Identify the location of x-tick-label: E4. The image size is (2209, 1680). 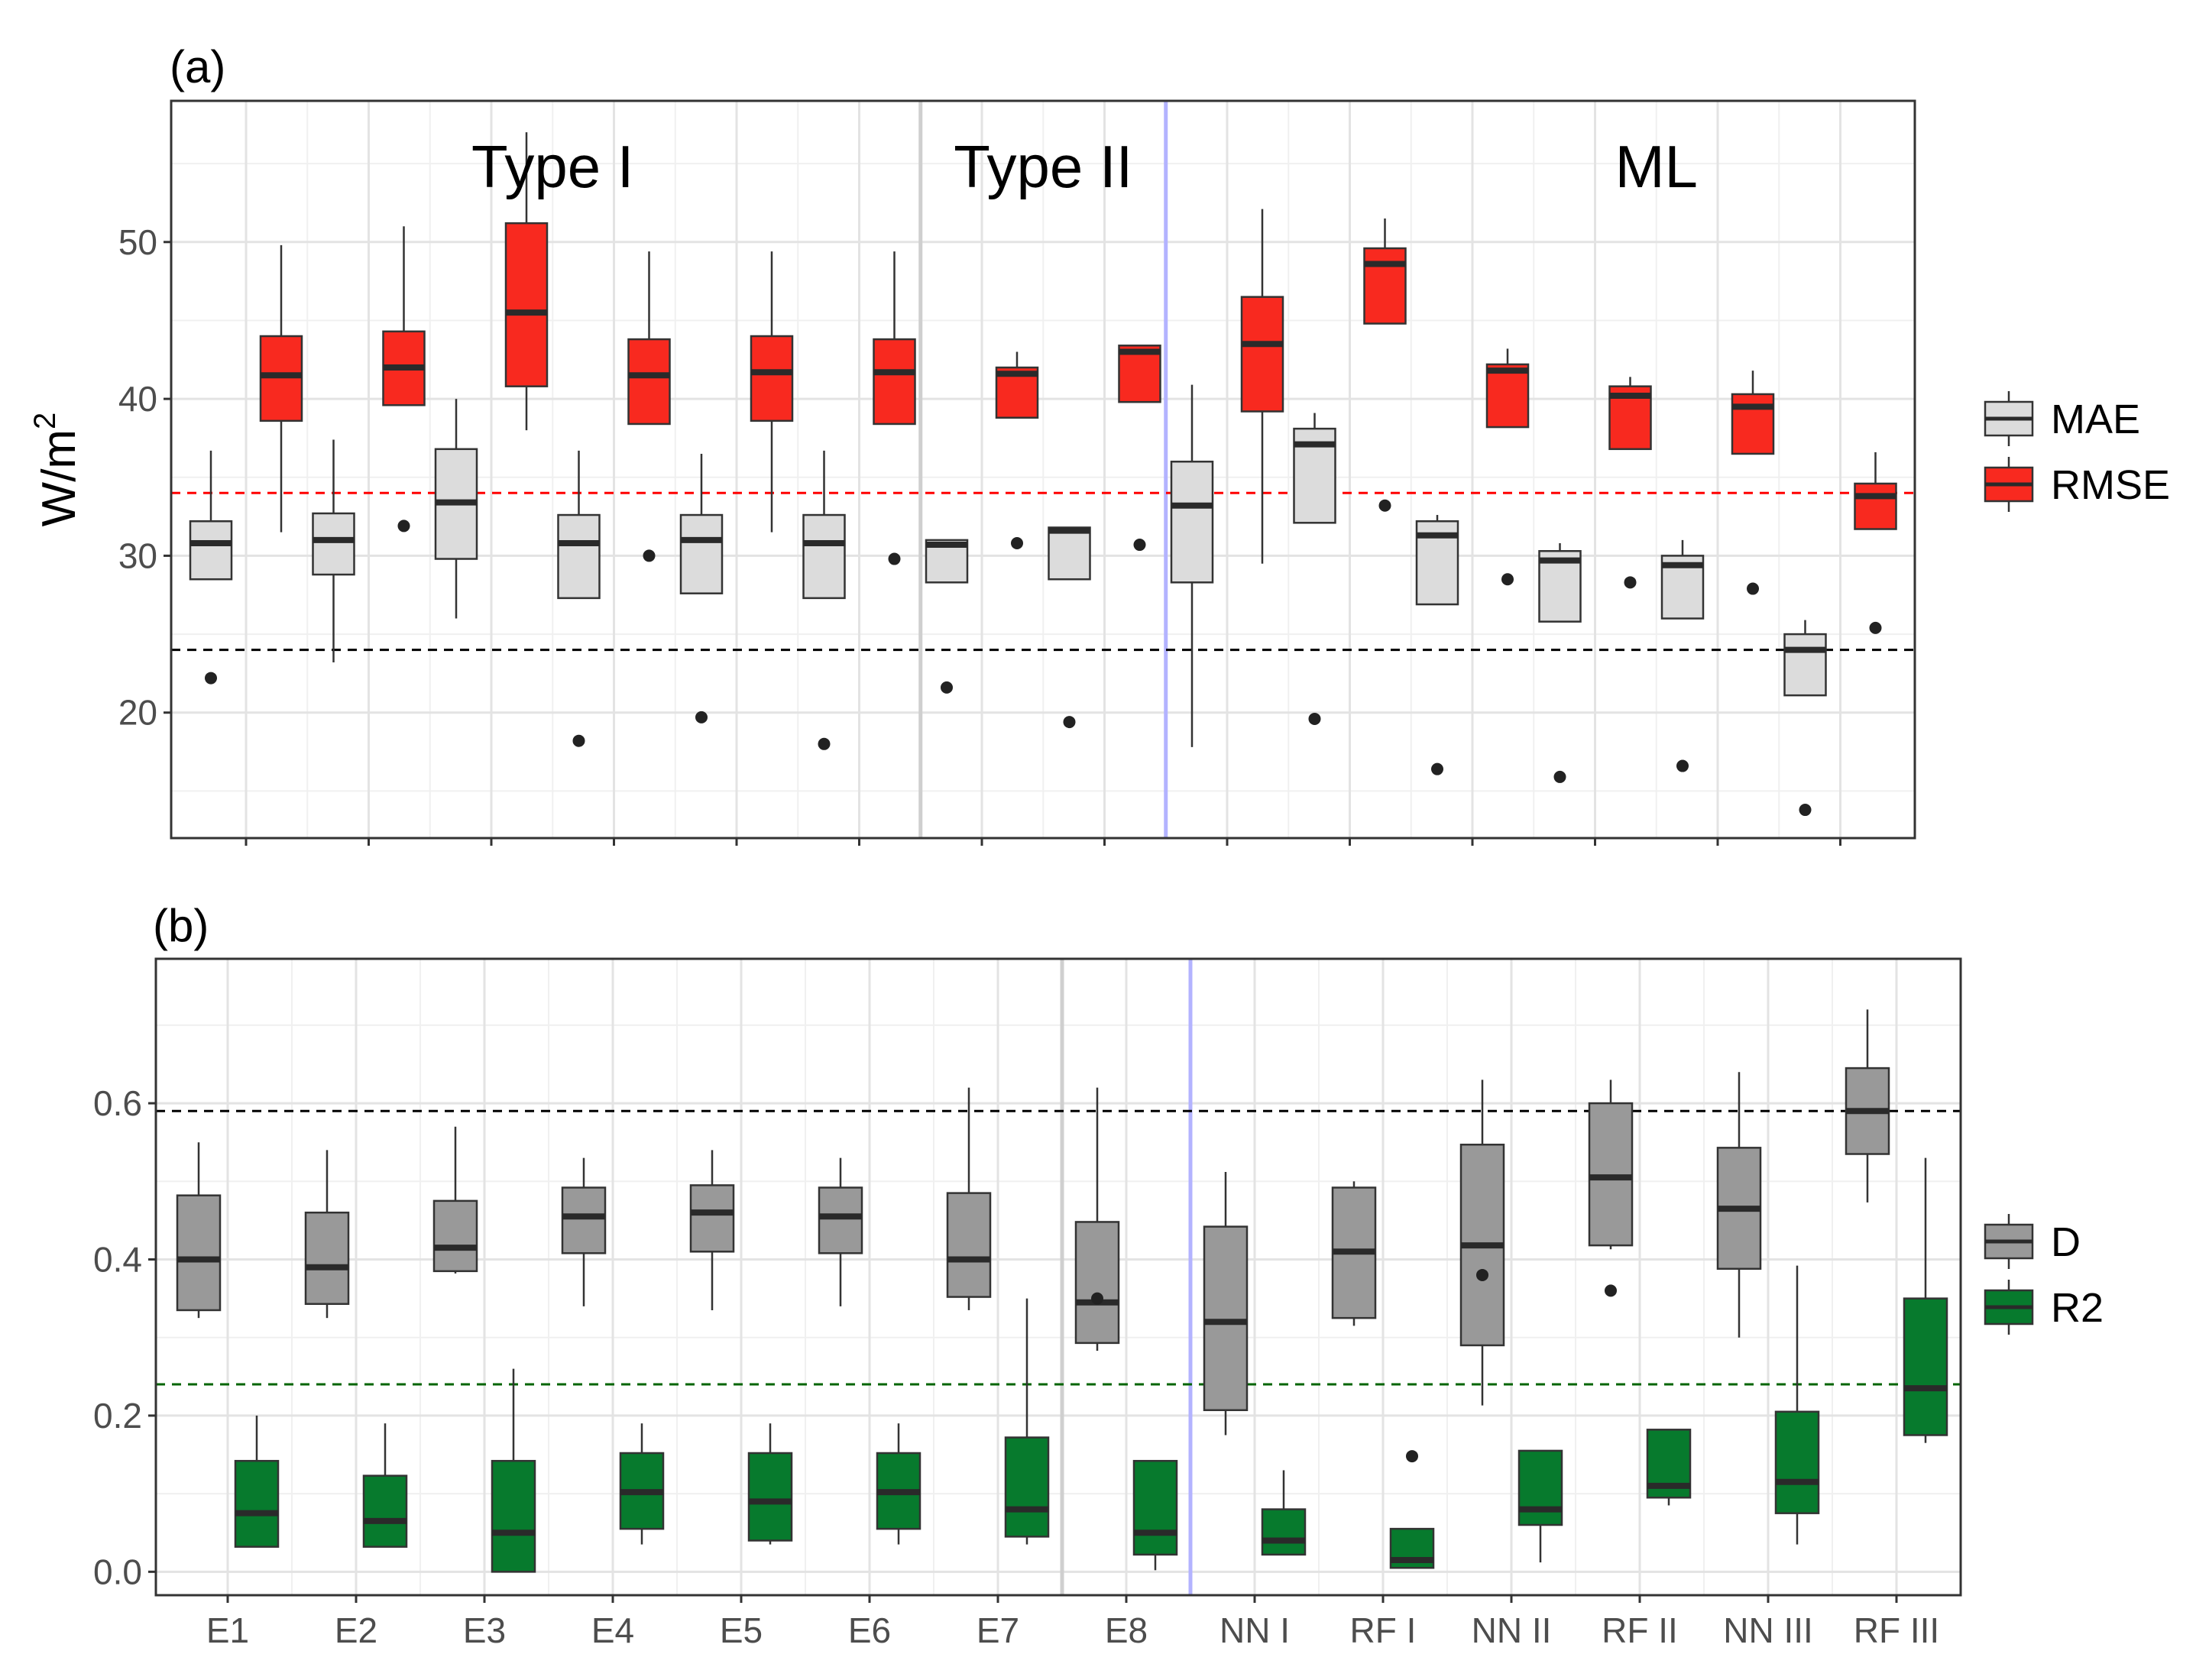
(612, 1630).